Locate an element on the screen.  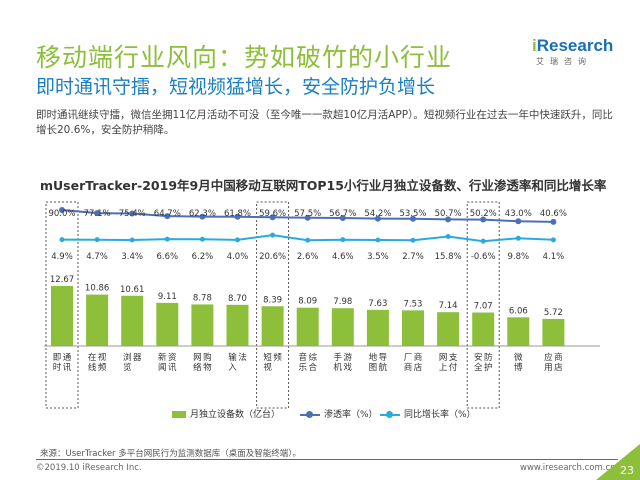
growth-label-11: 15.8% is located at coordinates (448, 257).